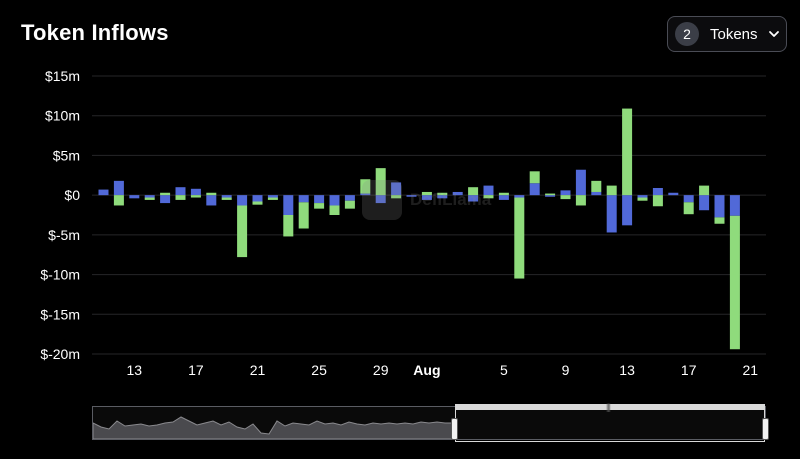  I want to click on y-tick-label: $-10m, so click(60, 275).